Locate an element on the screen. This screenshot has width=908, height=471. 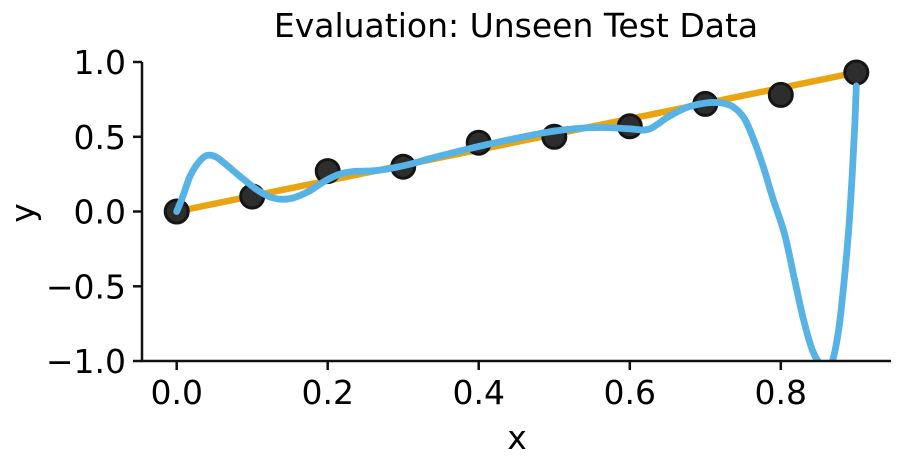
y-tick-label: 0.5 is located at coordinates (100, 137).